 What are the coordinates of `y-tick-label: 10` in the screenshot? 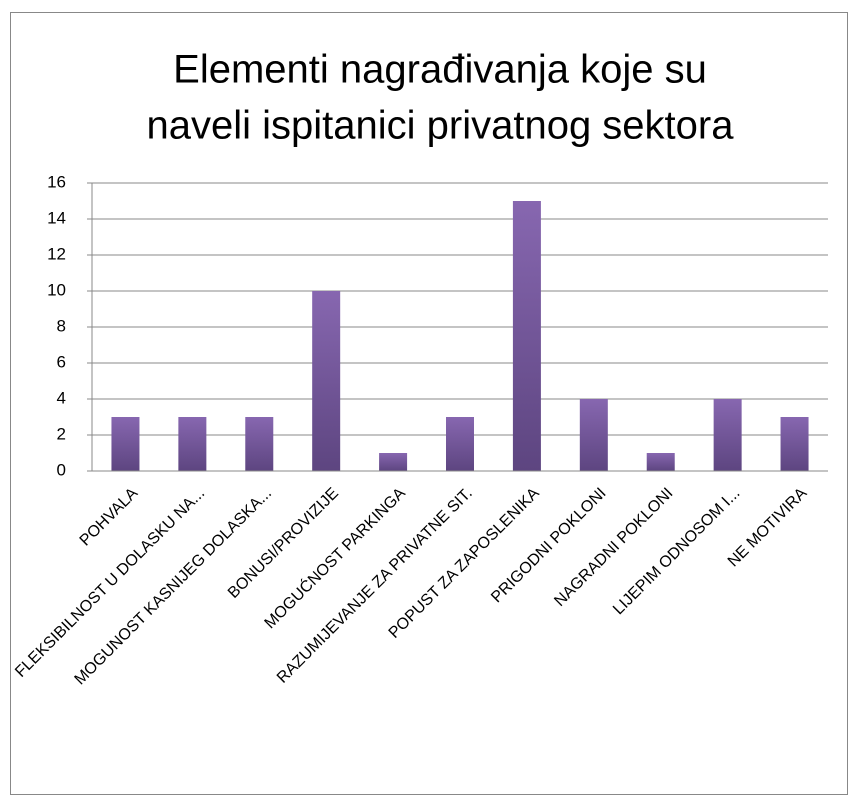 It's located at (56, 289).